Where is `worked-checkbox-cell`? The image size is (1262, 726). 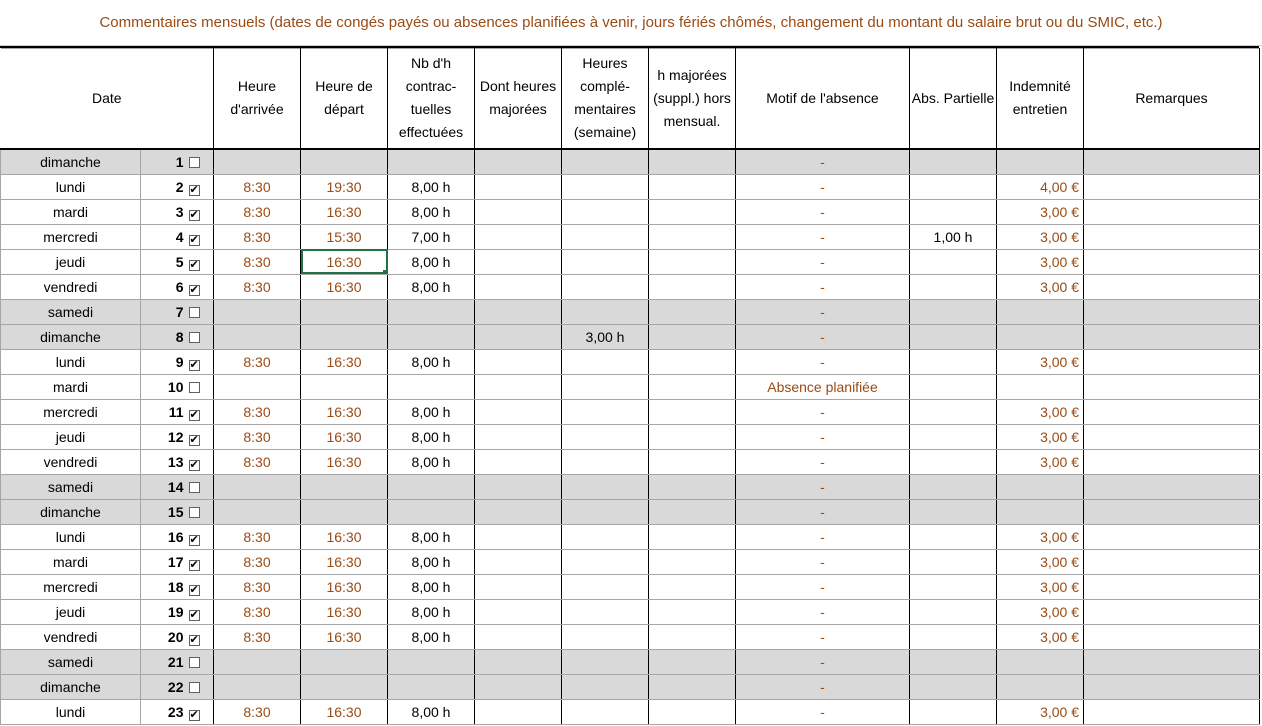 worked-checkbox-cell is located at coordinates (199, 386).